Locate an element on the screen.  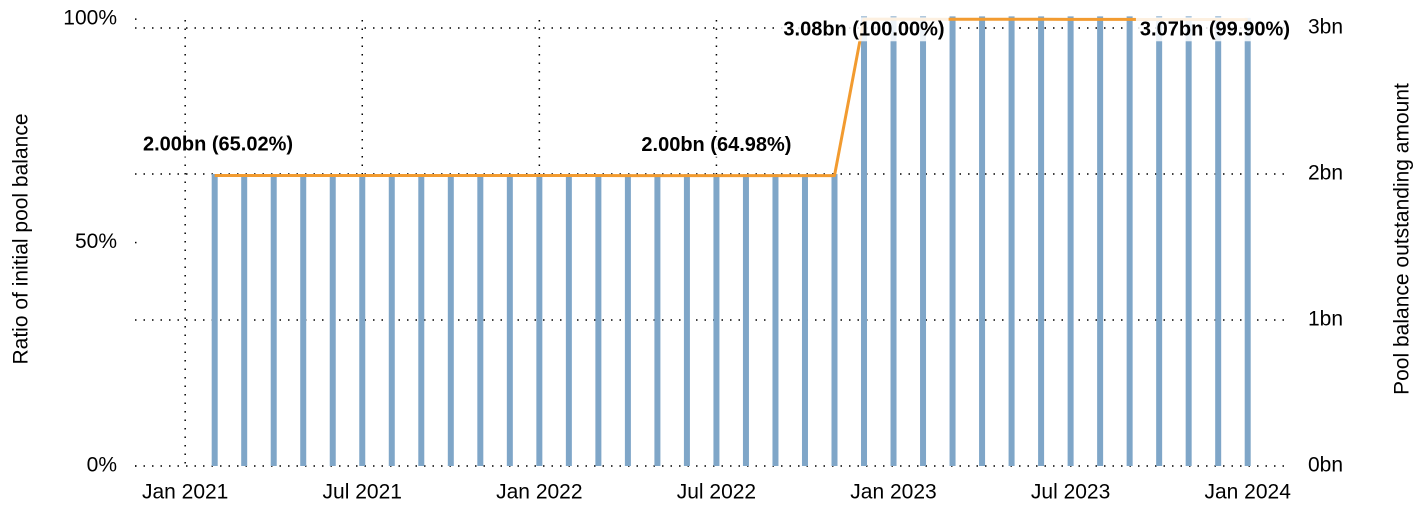
y-tick-label: 50% is located at coordinates (96, 241).